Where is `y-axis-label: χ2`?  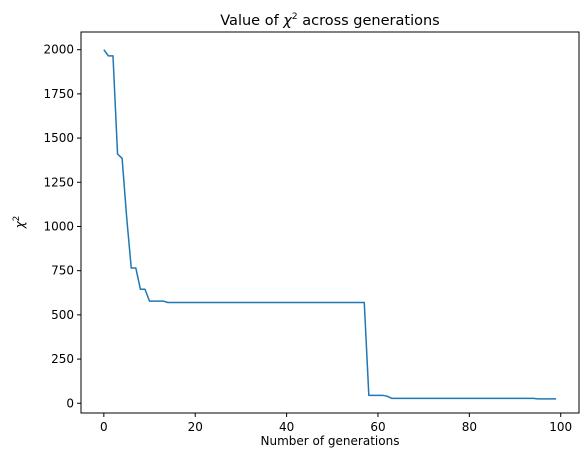 y-axis-label: χ2 is located at coordinates (19, 223).